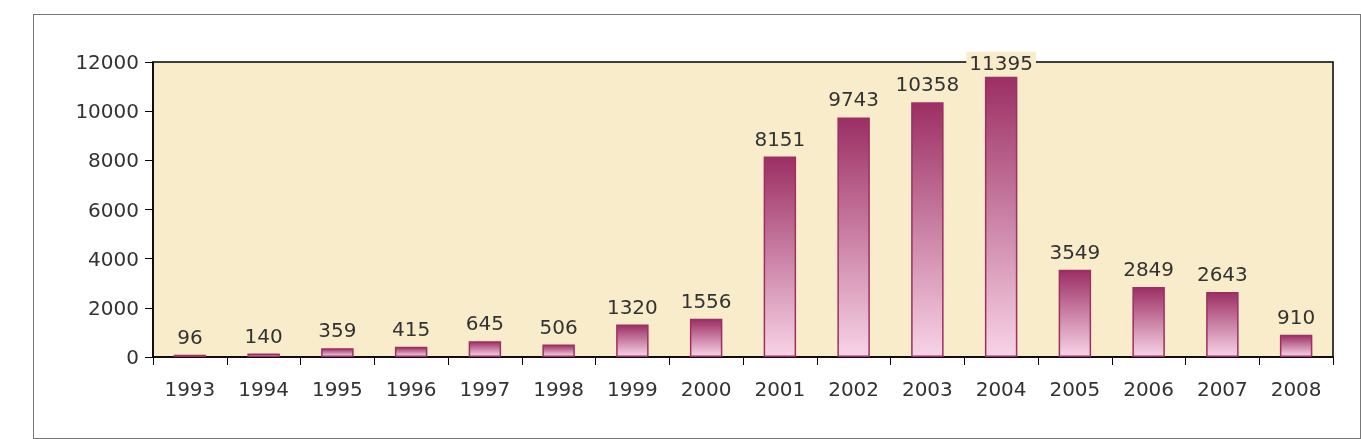  Describe the element at coordinates (632, 306) in the screenshot. I see `data-label: 1320` at that location.